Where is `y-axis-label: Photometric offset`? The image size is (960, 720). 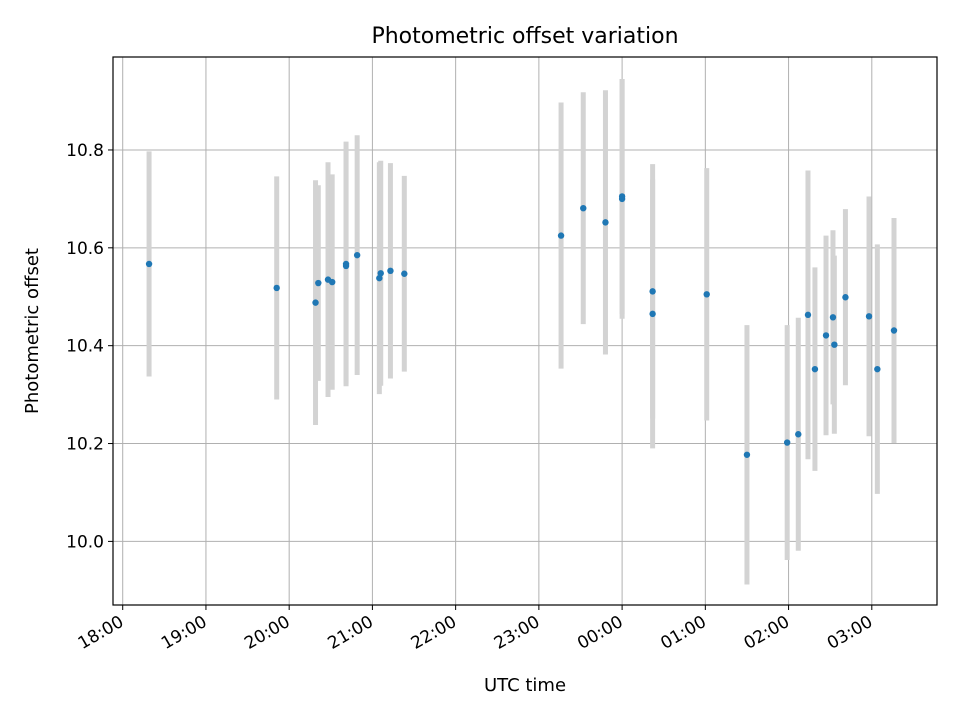 y-axis-label: Photometric offset is located at coordinates (32, 331).